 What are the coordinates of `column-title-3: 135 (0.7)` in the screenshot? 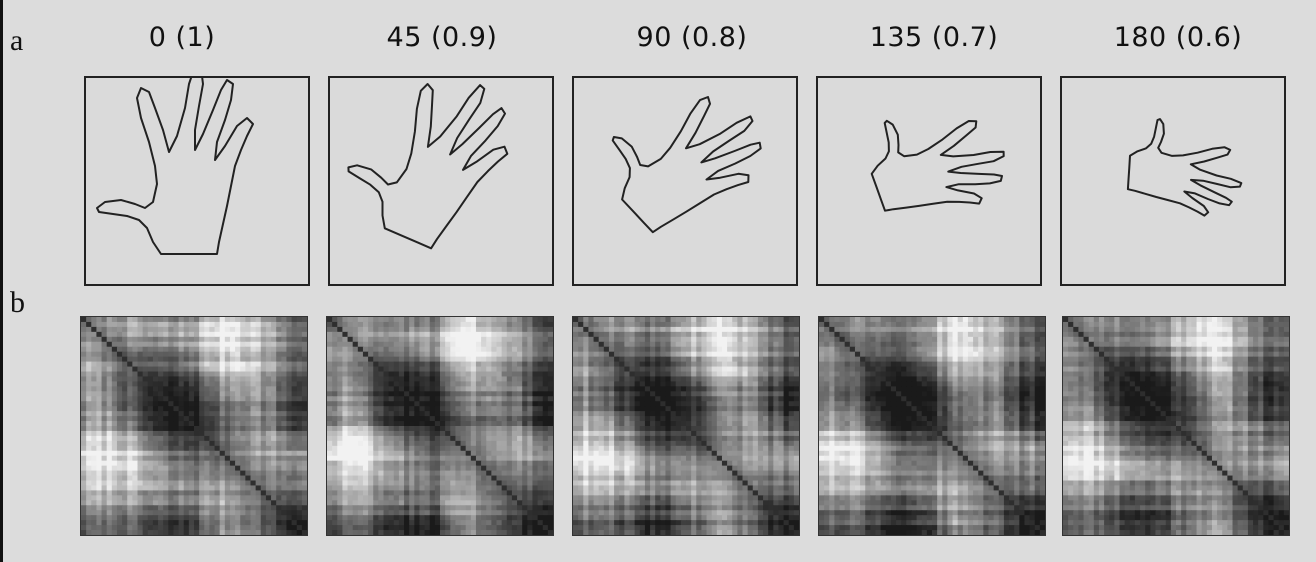 It's located at (934, 37).